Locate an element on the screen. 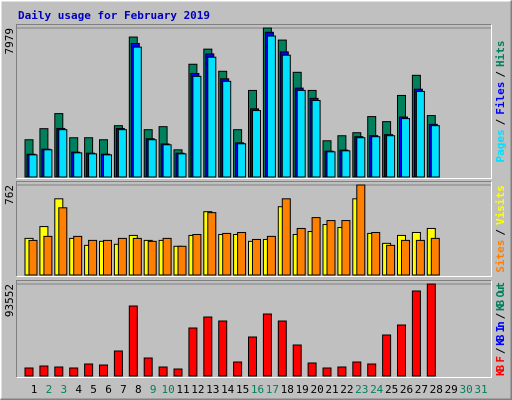 This screenshot has width=512, height=400. legend: KB F/KB In/KB Out is located at coordinates (500, 329).